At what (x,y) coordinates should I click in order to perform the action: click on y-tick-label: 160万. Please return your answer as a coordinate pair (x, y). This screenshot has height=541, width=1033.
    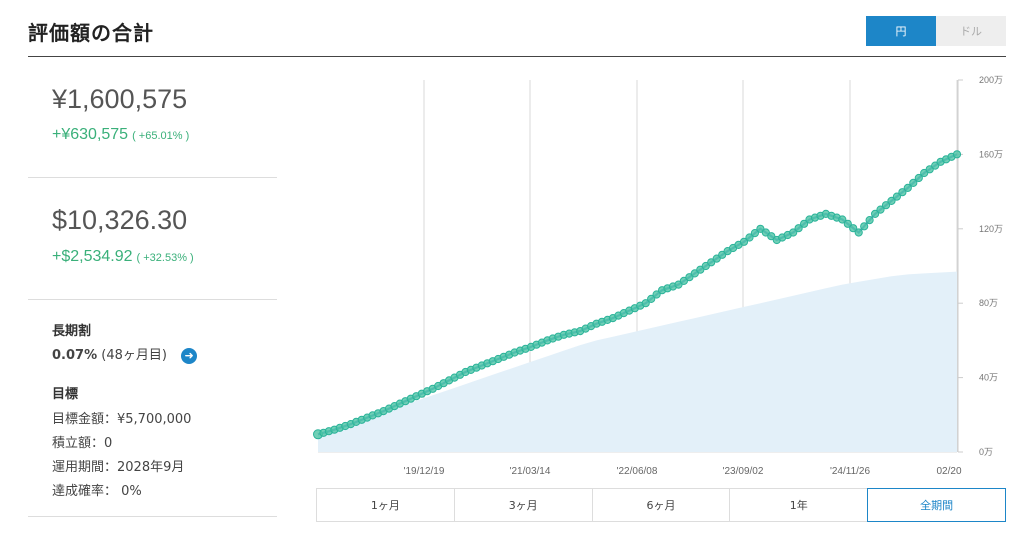
    Looking at the image, I should click on (991, 154).